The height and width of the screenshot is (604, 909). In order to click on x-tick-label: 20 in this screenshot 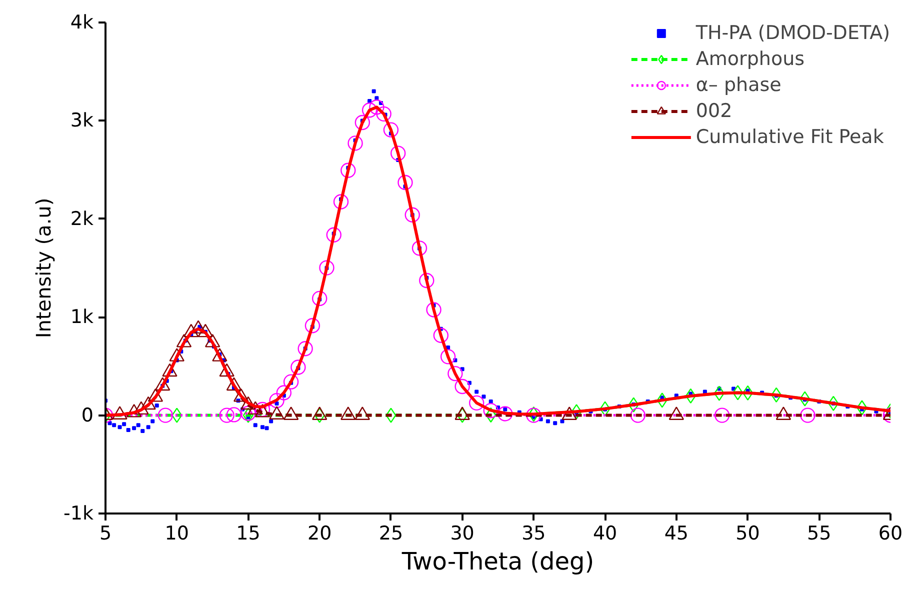, I will do `click(320, 533)`.